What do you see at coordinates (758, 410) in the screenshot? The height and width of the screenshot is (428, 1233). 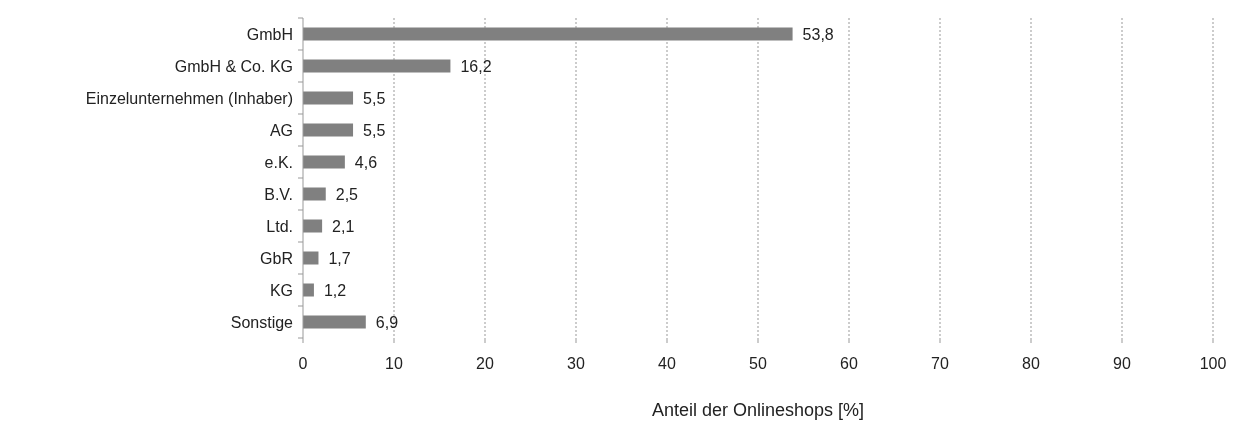 I see `x-axis-title: Anteil der Onlineshops [%]` at bounding box center [758, 410].